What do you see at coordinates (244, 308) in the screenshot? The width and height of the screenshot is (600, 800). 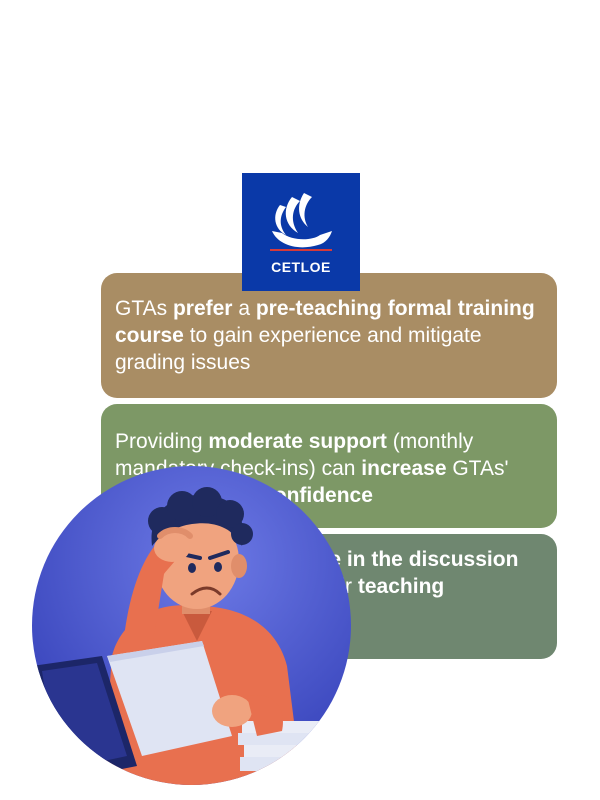 I see `card-text-segment: a` at bounding box center [244, 308].